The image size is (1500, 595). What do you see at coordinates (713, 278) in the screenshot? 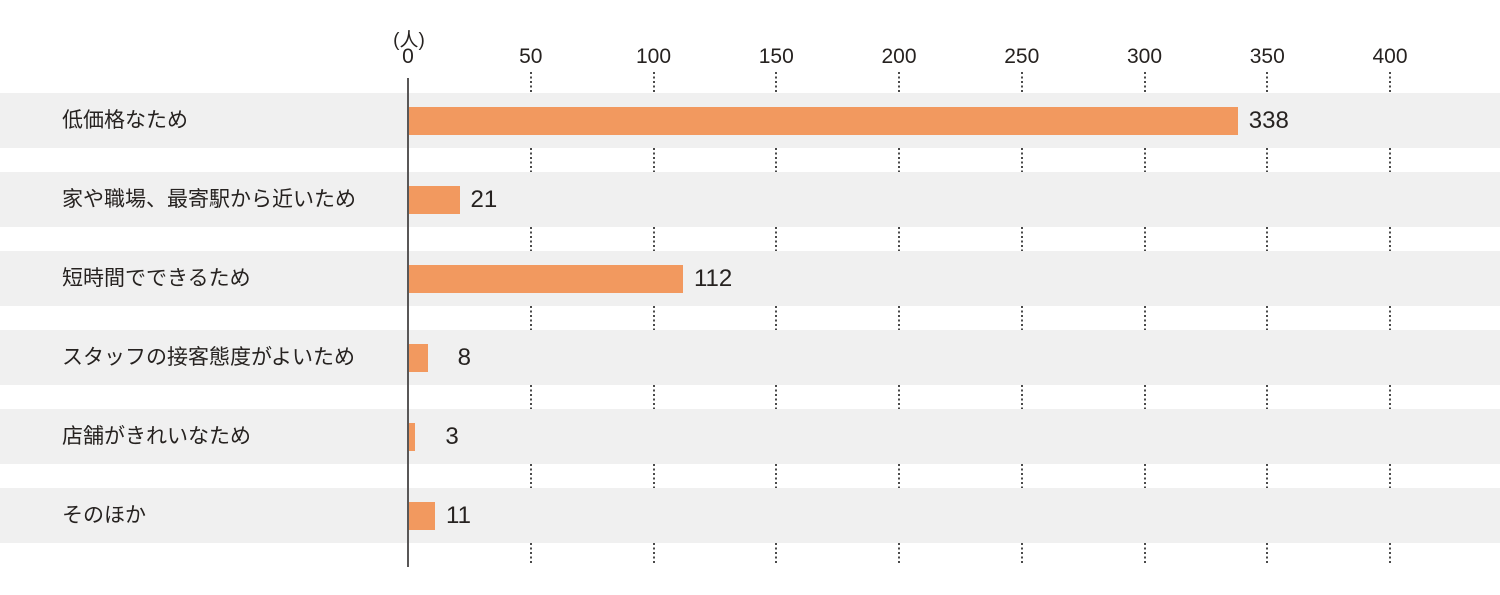
I see `value-label: 112` at bounding box center [713, 278].